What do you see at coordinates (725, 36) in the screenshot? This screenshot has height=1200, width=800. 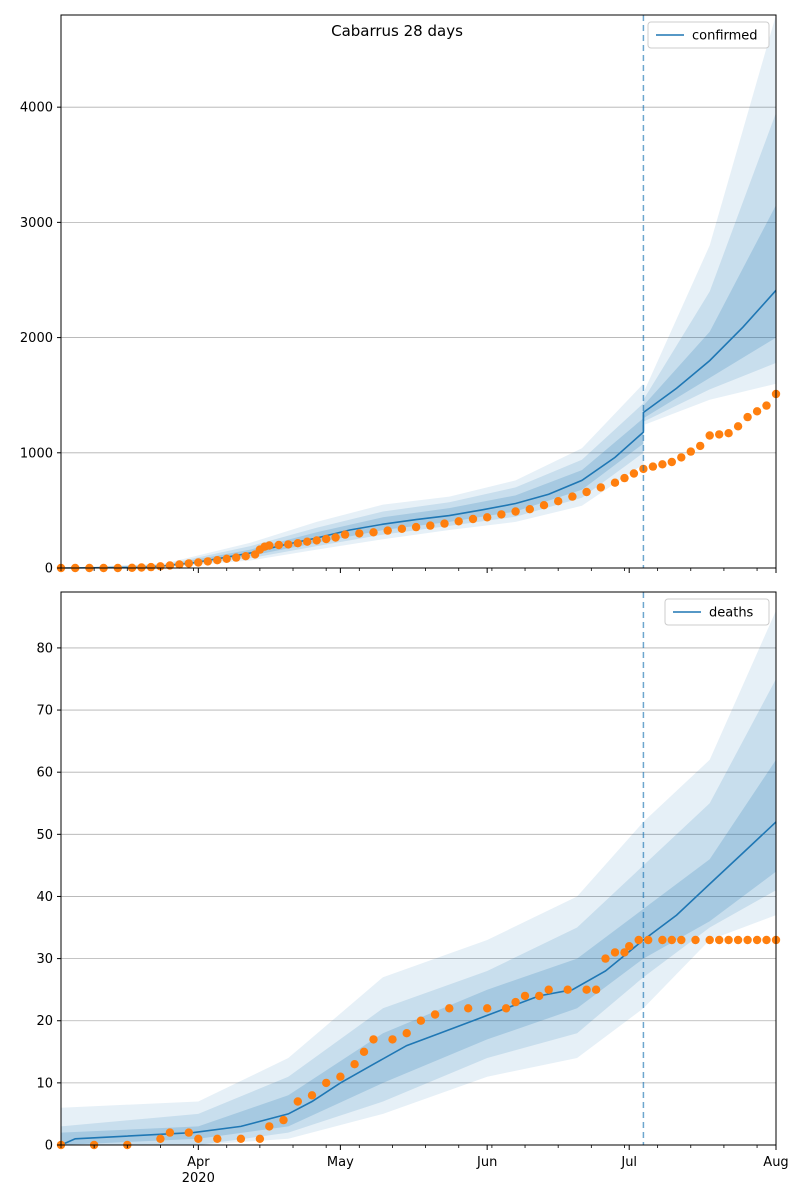 I see `legend-label-confirmed: confirmed` at bounding box center [725, 36].